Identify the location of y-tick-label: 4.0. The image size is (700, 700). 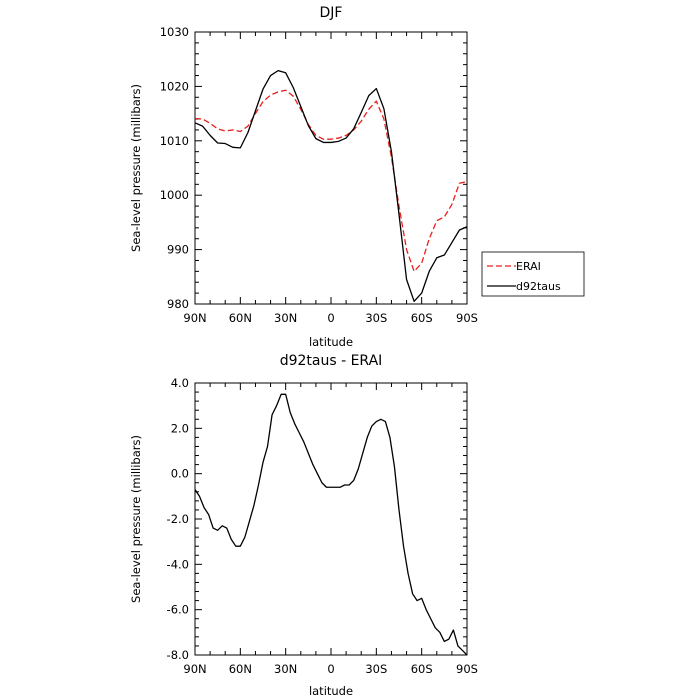
(180, 383).